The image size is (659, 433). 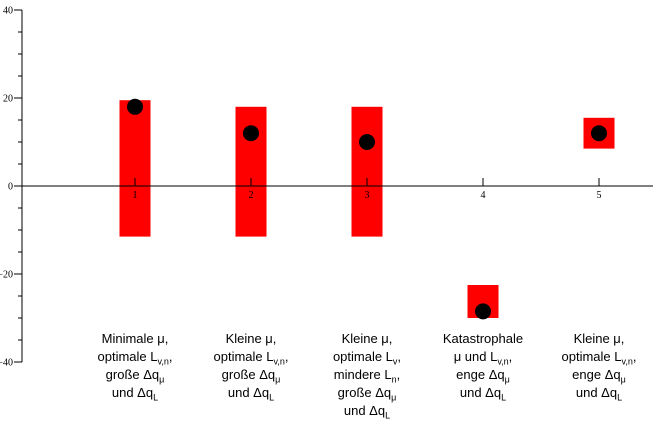 I want to click on x-tick-label: 1, so click(x=135, y=195).